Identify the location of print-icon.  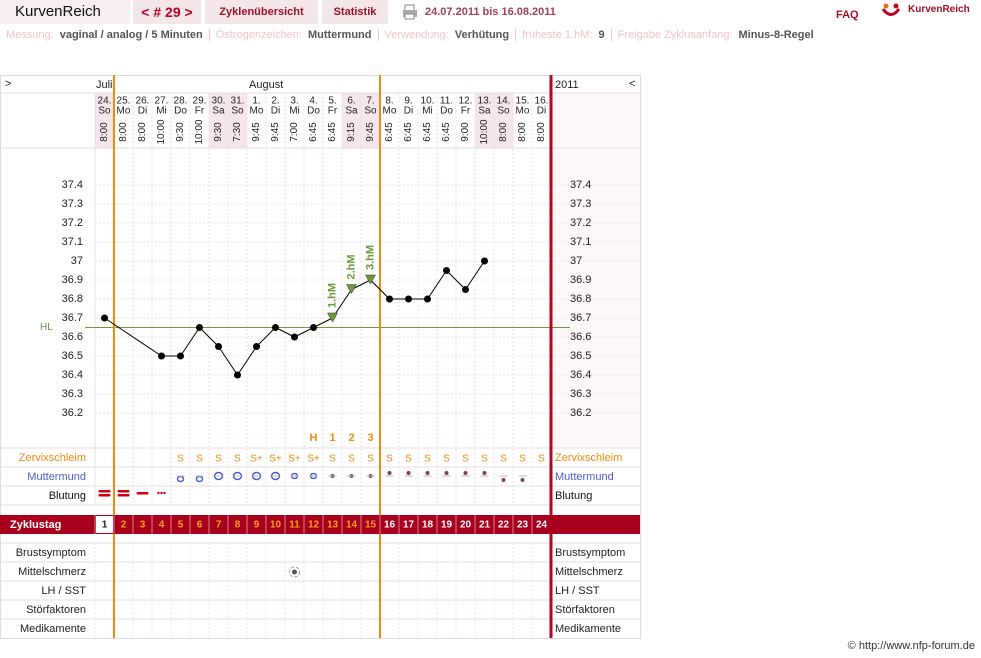
(410, 12).